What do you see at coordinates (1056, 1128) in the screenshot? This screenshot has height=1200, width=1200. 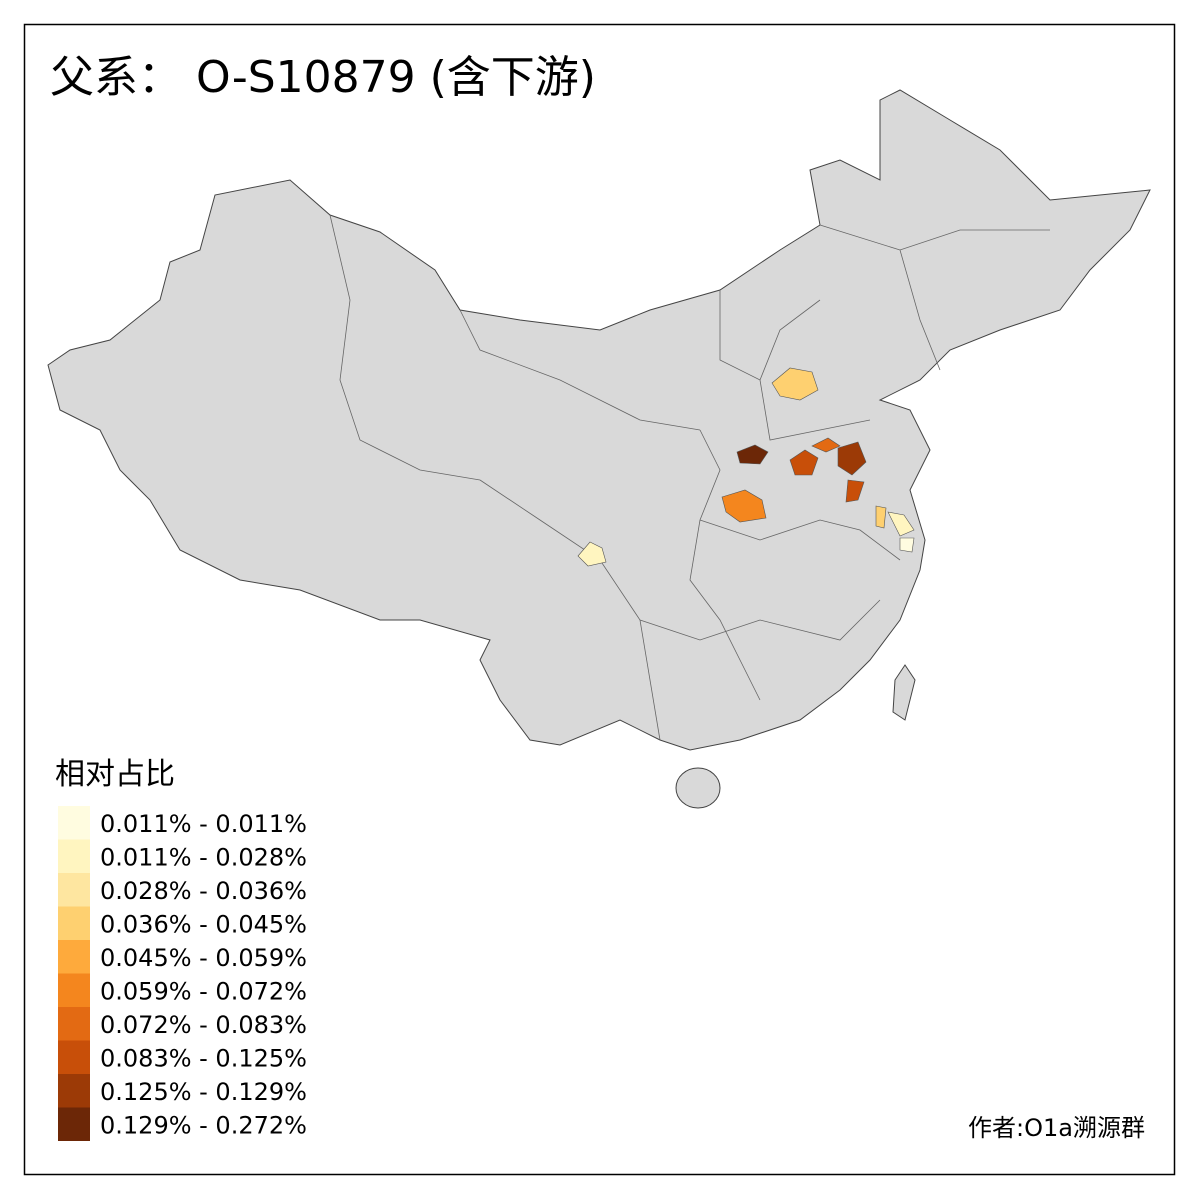 I see `credit: 作者:O1a溯源群` at bounding box center [1056, 1128].